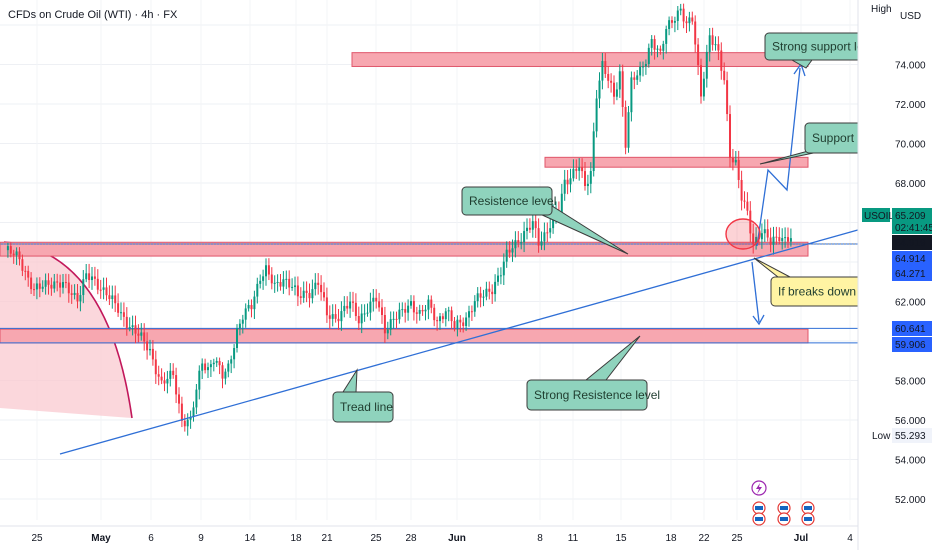 Image resolution: width=932 pixels, height=550 pixels. I want to click on price-highlight-circle, so click(743, 234).